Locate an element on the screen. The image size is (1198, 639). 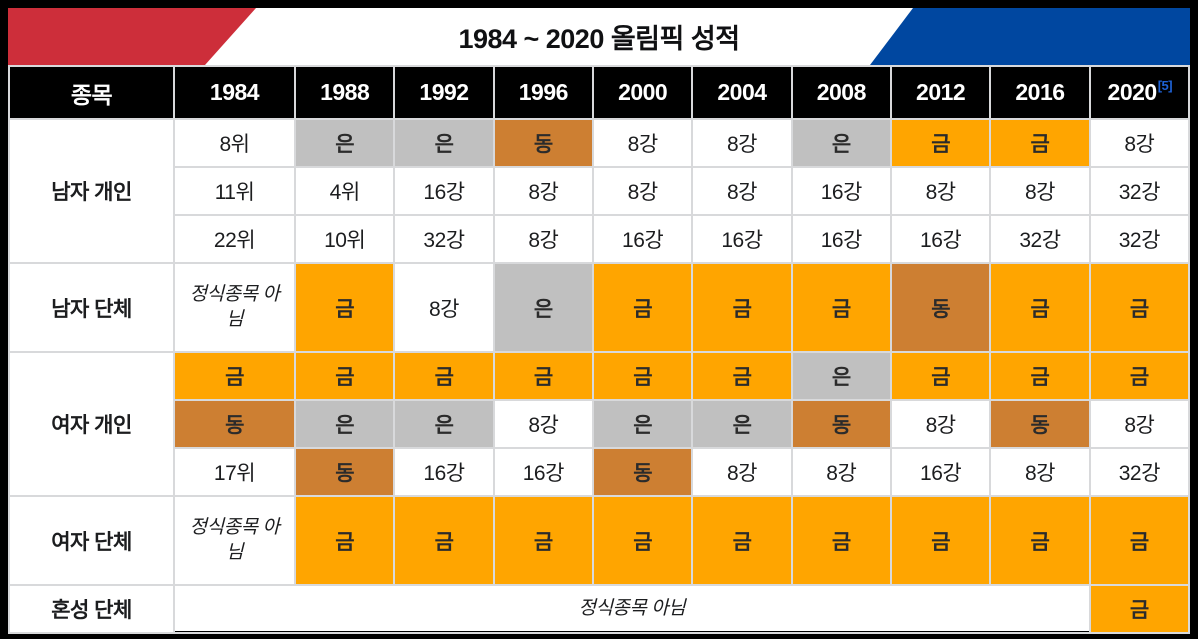
table-row: 여자 단체 정식종목 아님 금 금 금 금 금 금 금 금 금 is located at coordinates (599, 540).